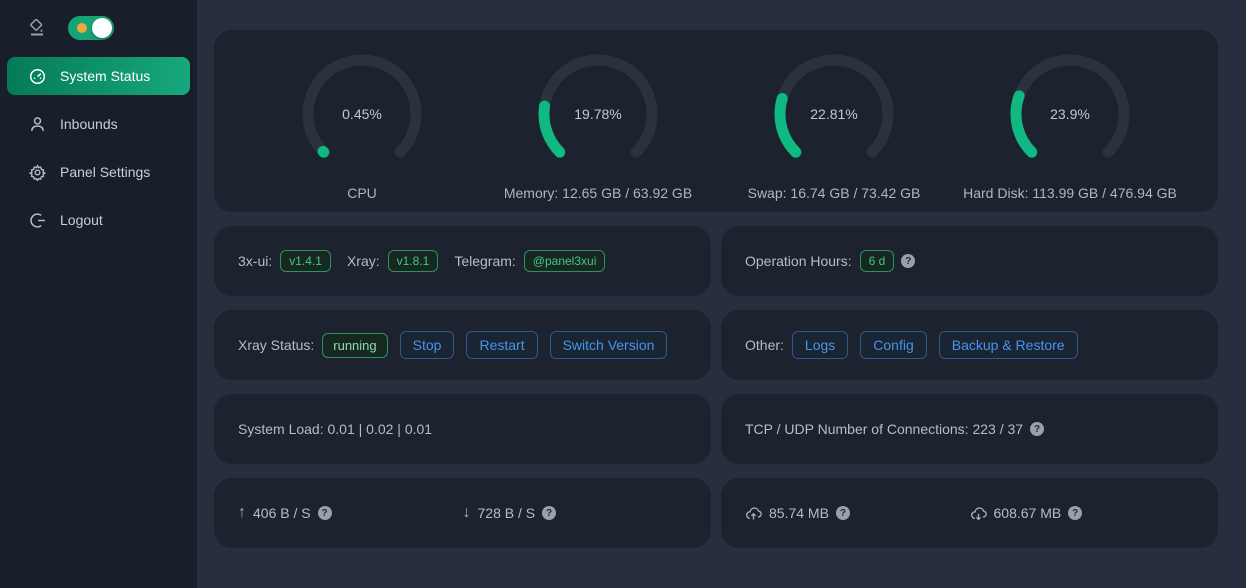  I want to click on system-load-text: System Load: 0.01 | 0.02 | 0.01, so click(335, 429).